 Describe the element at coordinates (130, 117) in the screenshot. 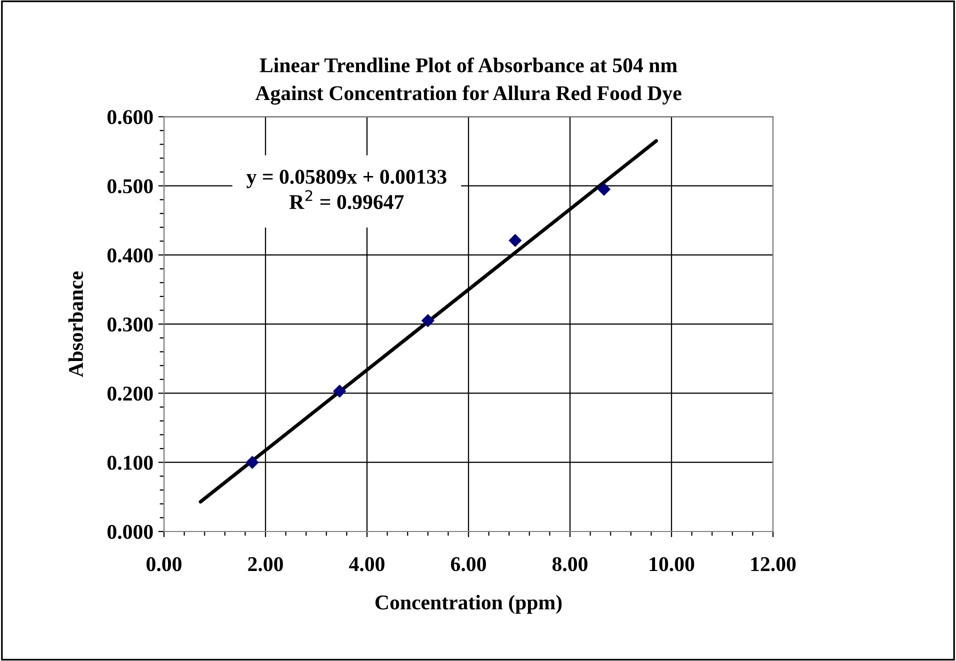

I see `y-tick-label: 0.600` at that location.